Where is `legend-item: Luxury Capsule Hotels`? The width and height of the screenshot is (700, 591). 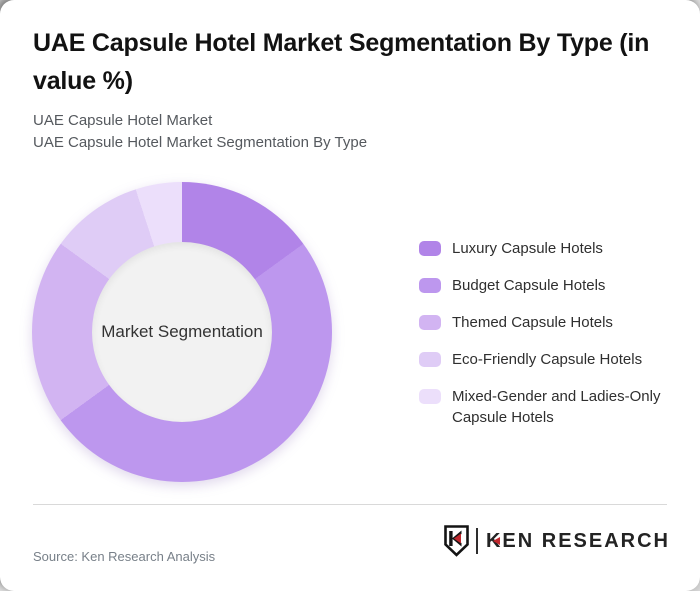 legend-item: Luxury Capsule Hotels is located at coordinates (552, 248).